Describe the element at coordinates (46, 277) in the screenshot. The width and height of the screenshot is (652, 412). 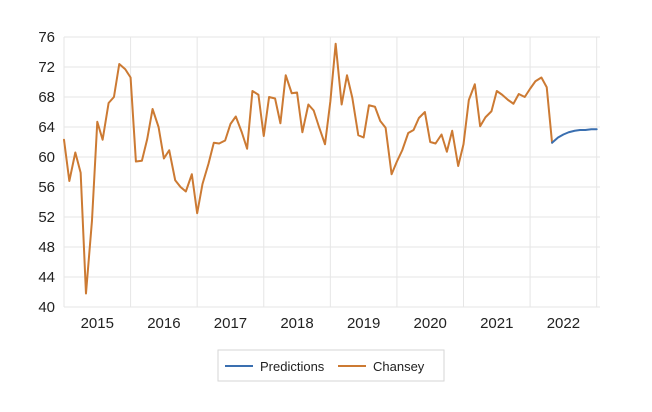
I see `y-tick-label: 44` at that location.